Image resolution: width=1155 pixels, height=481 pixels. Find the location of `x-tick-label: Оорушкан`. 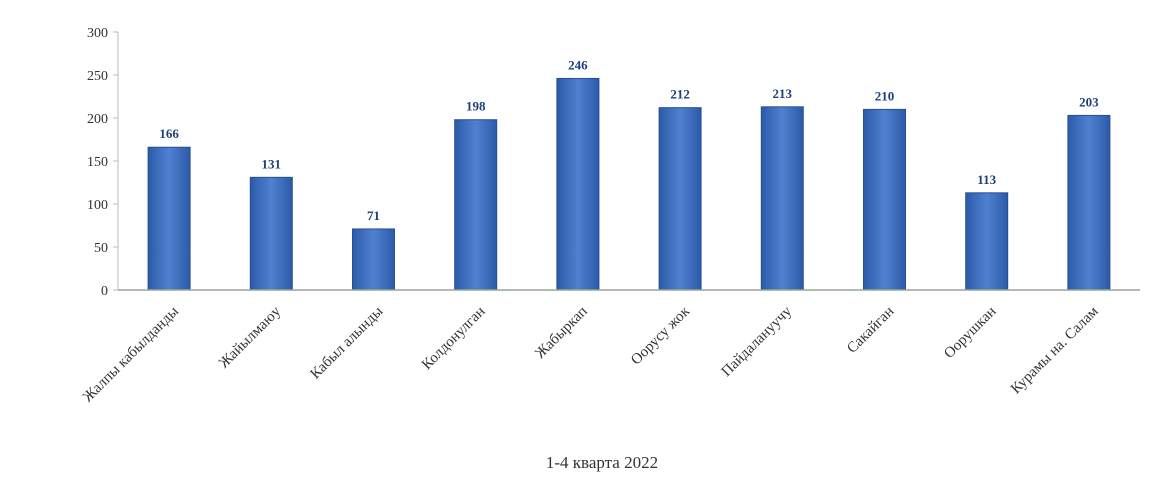

x-tick-label: Оорушкан is located at coordinates (970, 333).